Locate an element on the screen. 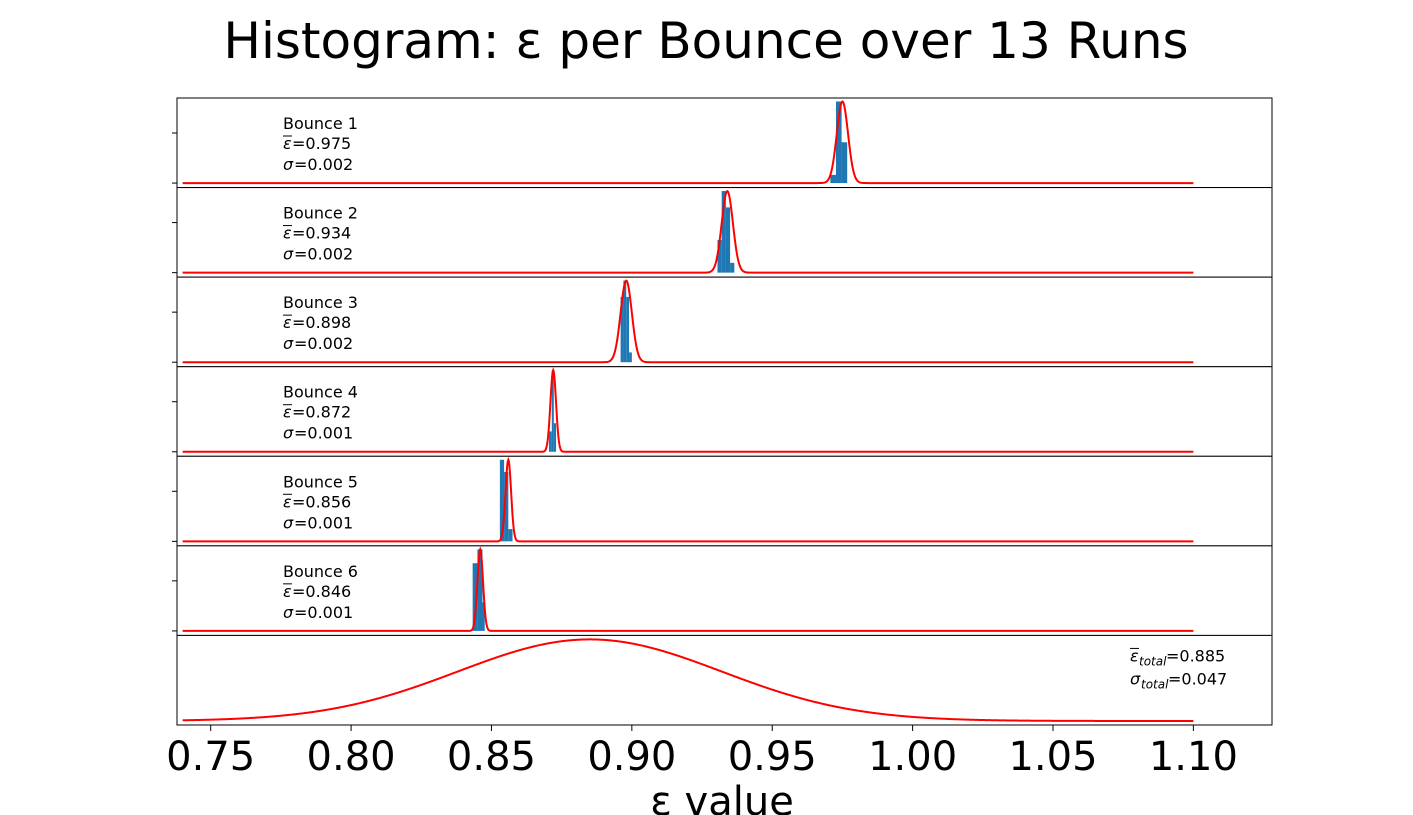  total-mean-subscript: total is located at coordinates (1153, 661).